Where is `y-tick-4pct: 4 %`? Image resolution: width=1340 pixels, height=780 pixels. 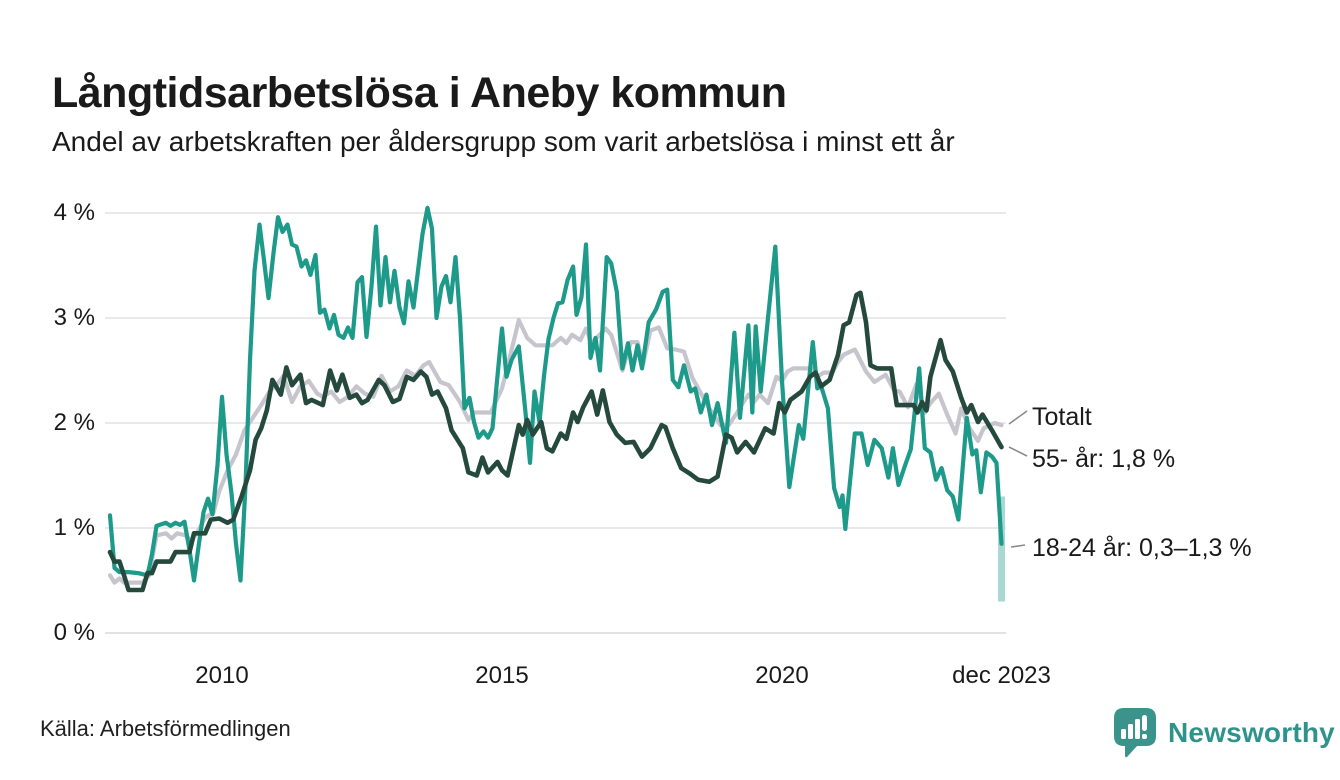
y-tick-4pct: 4 % is located at coordinates (74, 212).